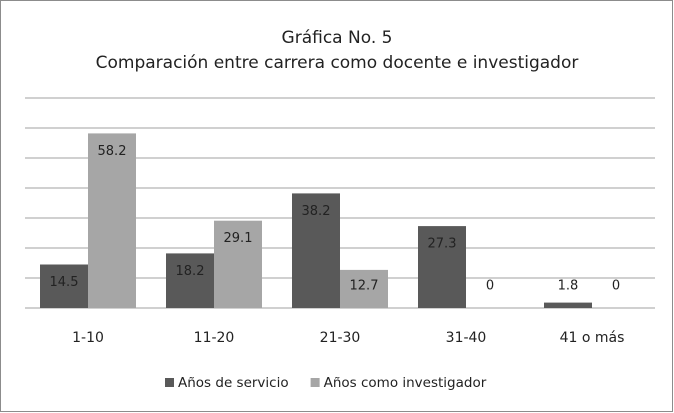  Describe the element at coordinates (337, 38) in the screenshot. I see `chart-title: Gráfica No. 5` at that location.